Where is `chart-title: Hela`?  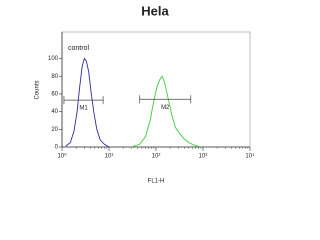
chart-title: Hela is located at coordinates (155, 10).